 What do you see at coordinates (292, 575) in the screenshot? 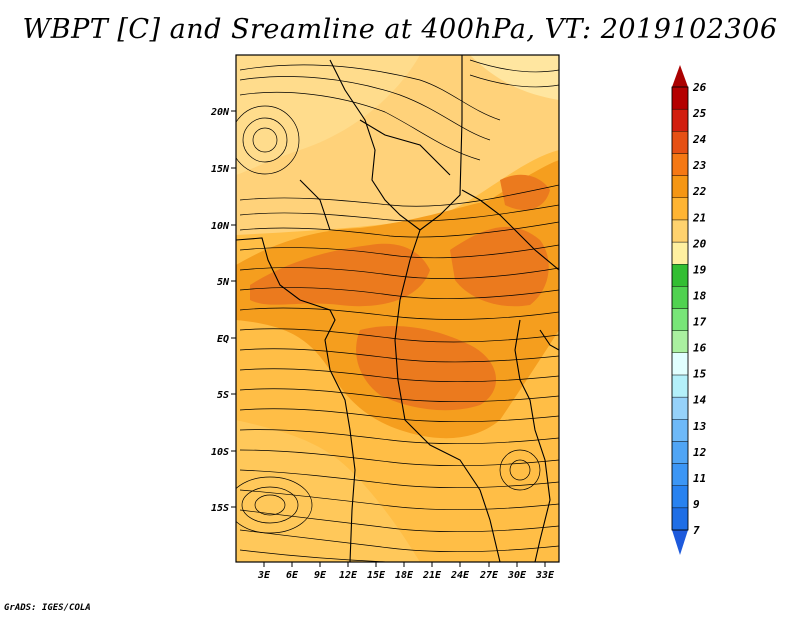
I see `lon-label: 6E` at bounding box center [292, 575].